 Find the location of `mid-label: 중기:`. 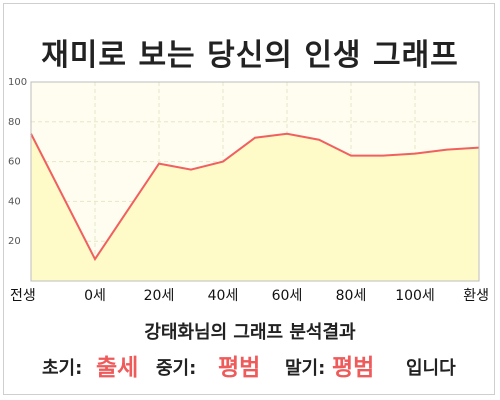

mid-label: 중기: is located at coordinates (176, 368).